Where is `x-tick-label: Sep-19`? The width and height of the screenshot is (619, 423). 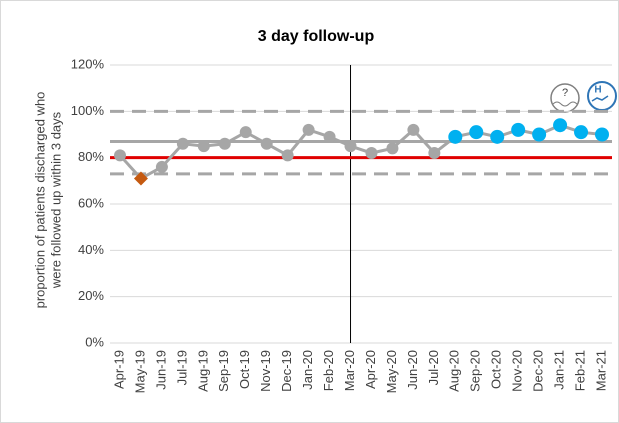 x-tick-label: Sep-19 is located at coordinates (223, 371).